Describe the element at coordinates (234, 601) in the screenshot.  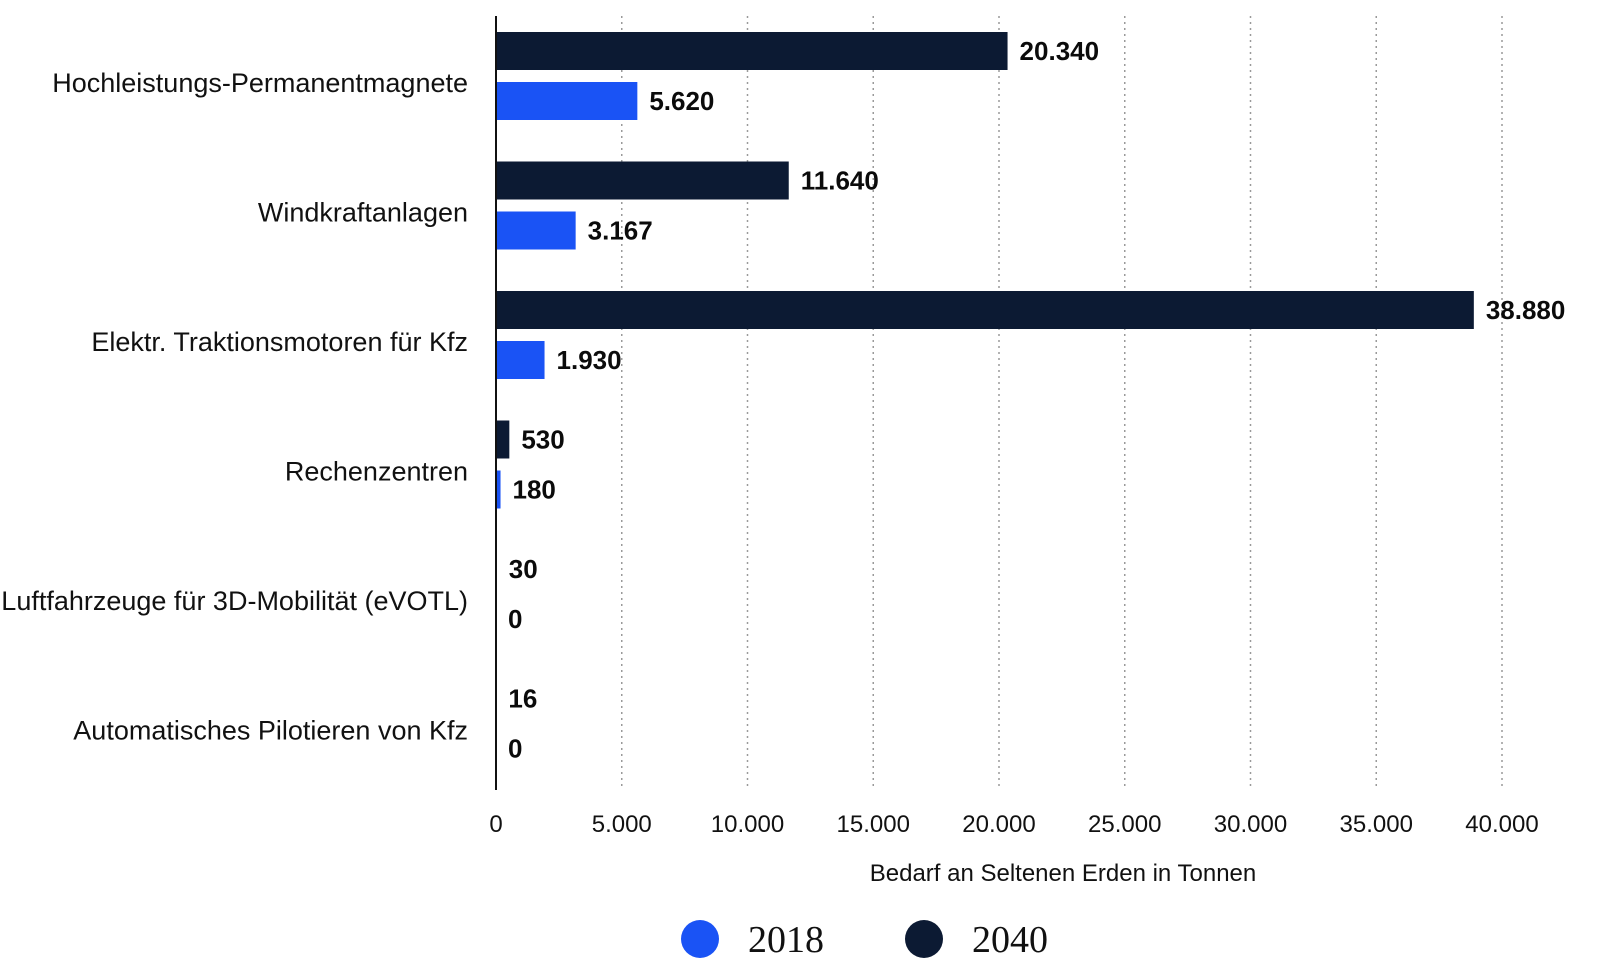
I see `category-label: Luftfahrzeuge für 3D-Mobilität (eVOTL)` at that location.